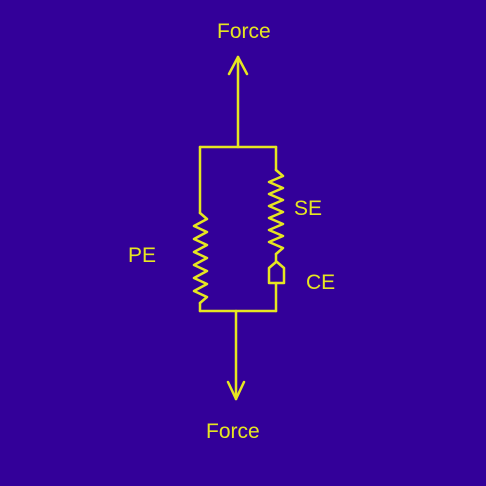 The width and height of the screenshot is (486, 486). Describe the element at coordinates (233, 431) in the screenshot. I see `bottom-force-label: Force` at that location.